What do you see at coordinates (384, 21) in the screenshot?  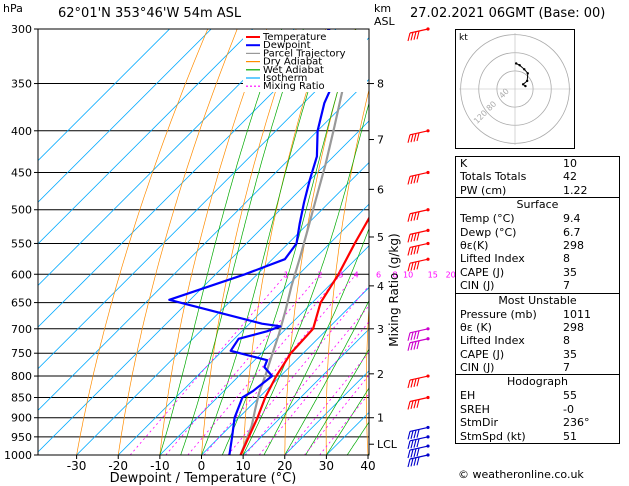 I see `right-unit-asl: ASL` at bounding box center [384, 21].